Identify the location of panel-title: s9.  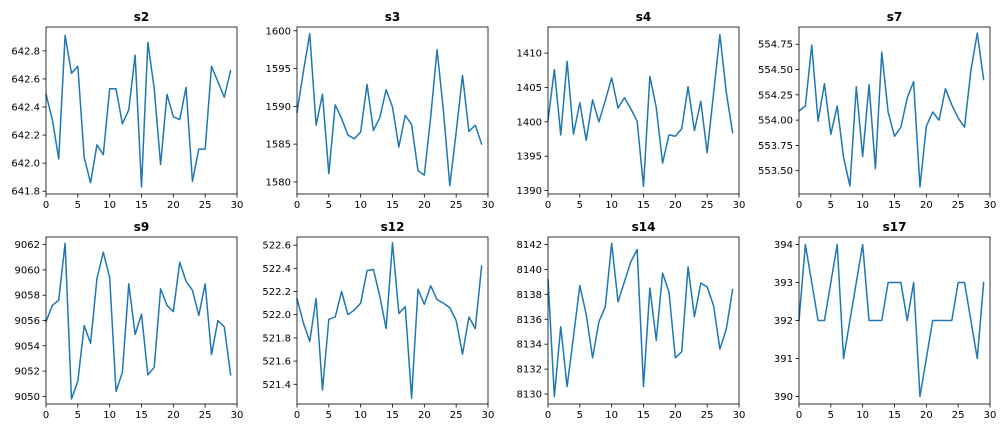
(142, 227).